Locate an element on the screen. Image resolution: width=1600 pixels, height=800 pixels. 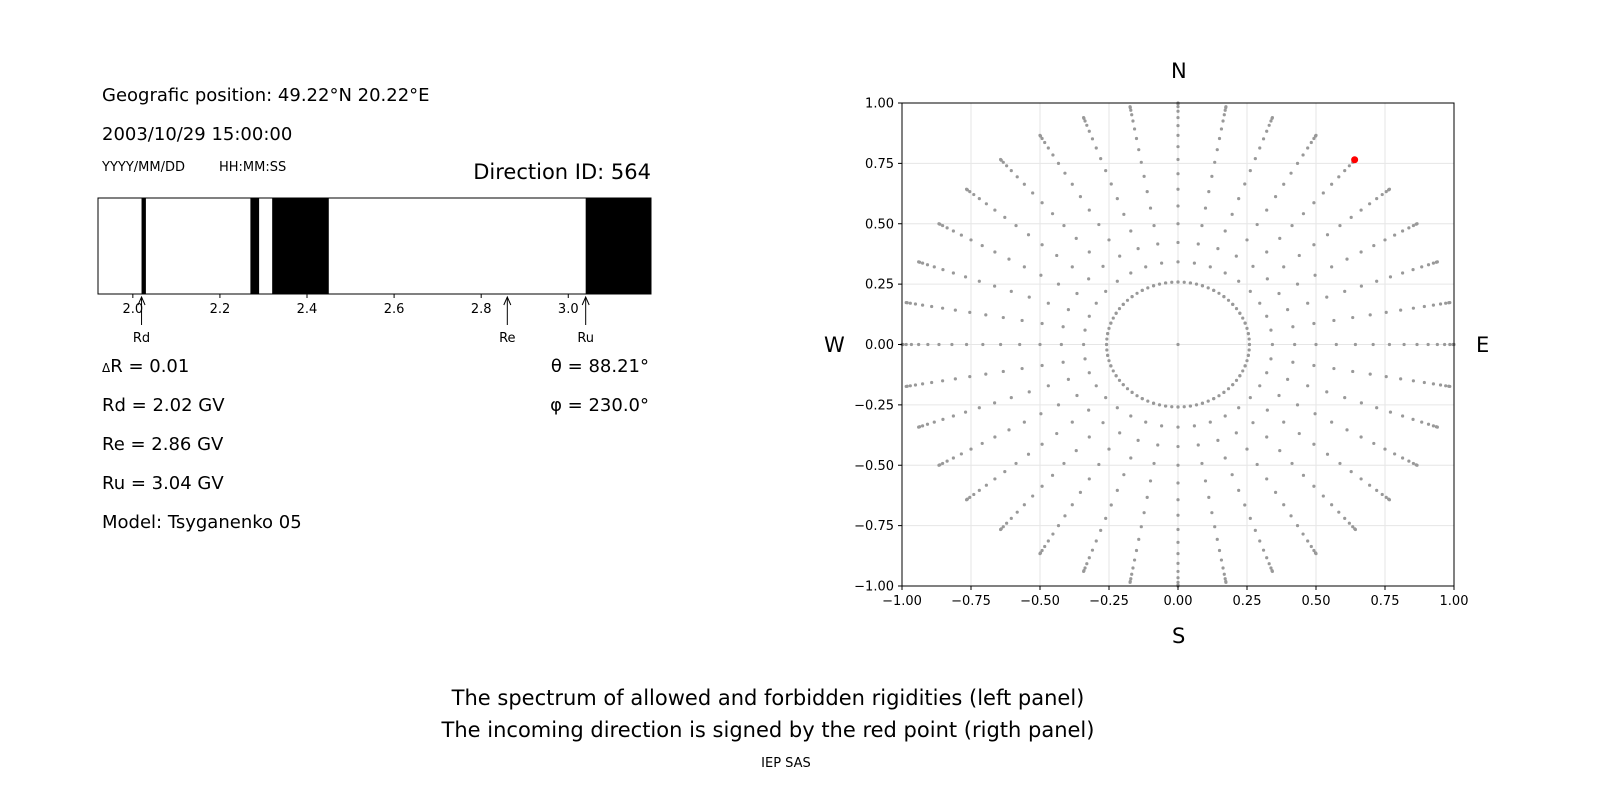
x-tick-label: 0.25 is located at coordinates (1247, 601).